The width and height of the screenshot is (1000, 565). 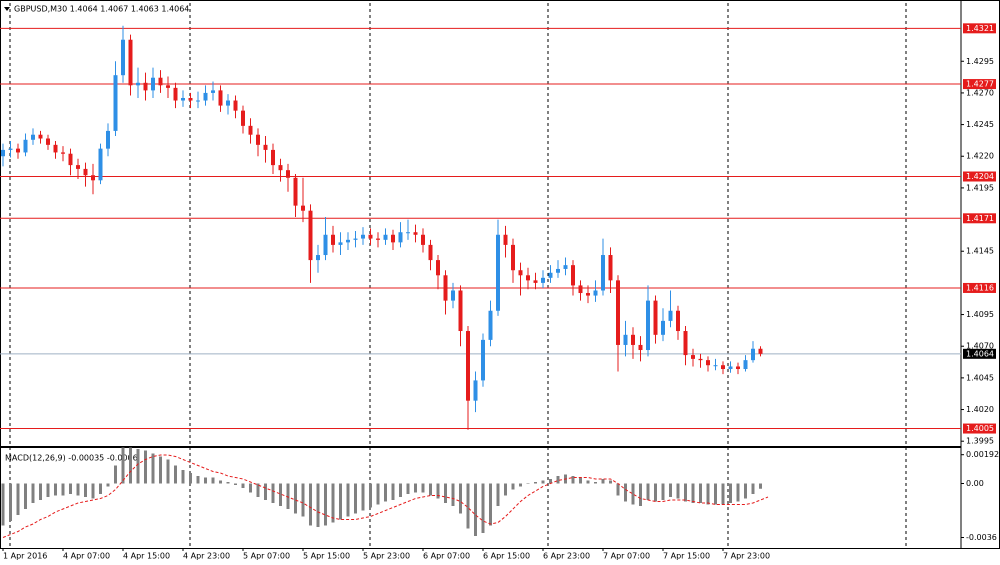 I want to click on level-label: 1.4277, so click(x=980, y=84).